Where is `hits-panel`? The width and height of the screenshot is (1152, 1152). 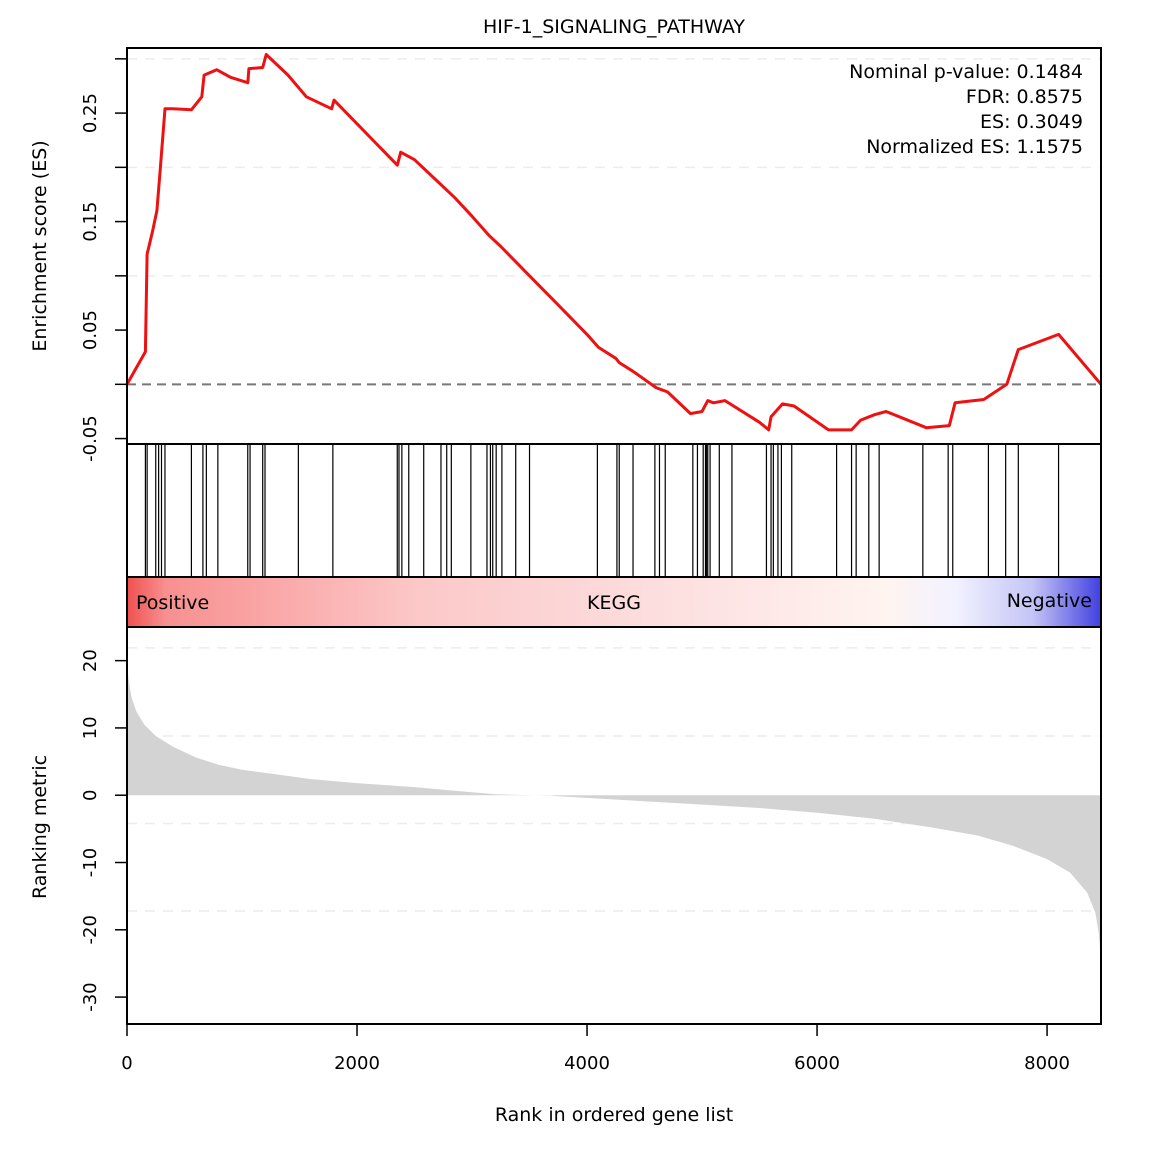 hits-panel is located at coordinates (602, 510).